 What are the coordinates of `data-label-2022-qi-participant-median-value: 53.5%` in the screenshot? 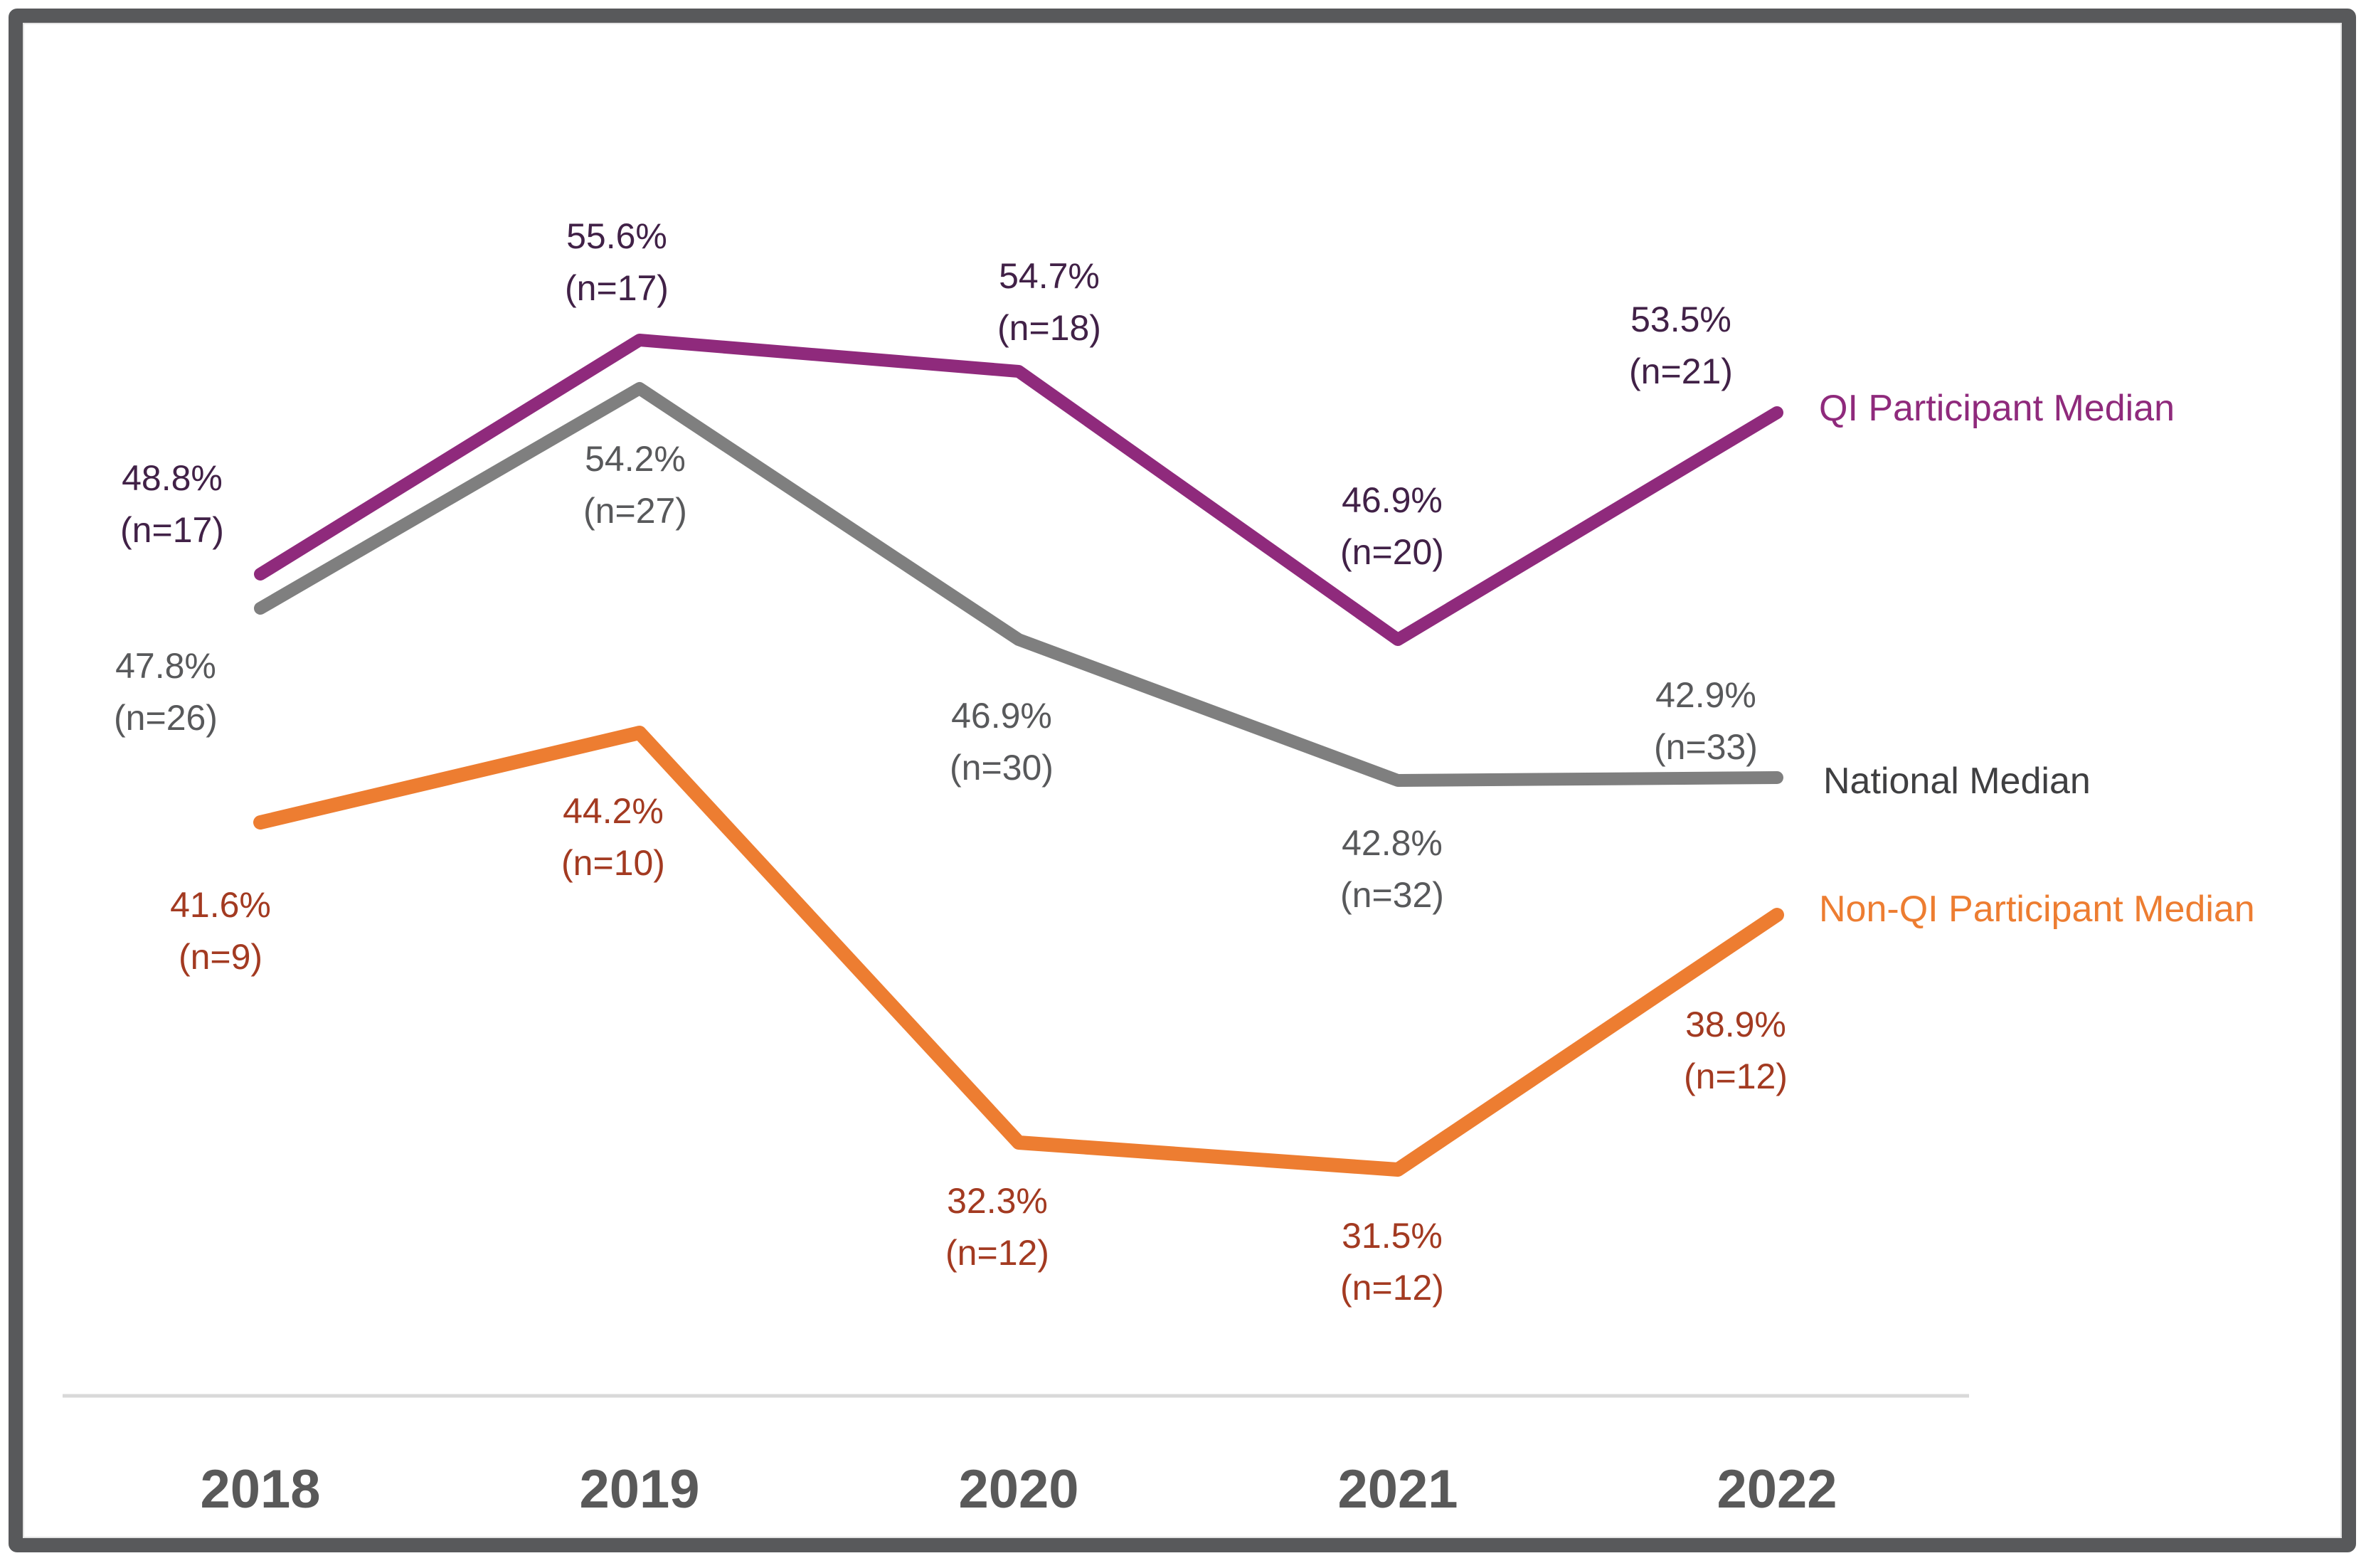 It's located at (1680, 319).